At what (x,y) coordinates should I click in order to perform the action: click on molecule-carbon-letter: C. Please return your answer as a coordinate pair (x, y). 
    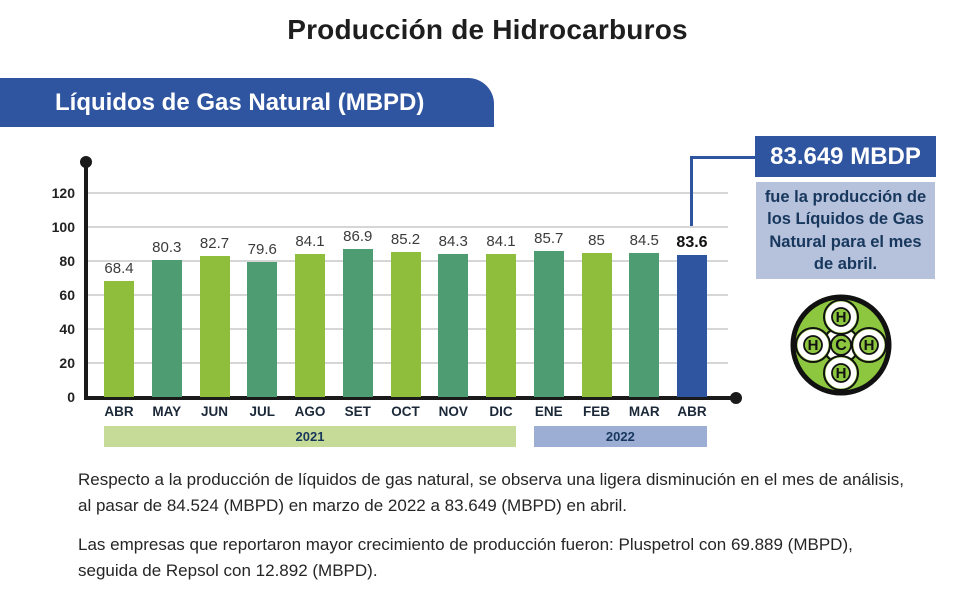
    Looking at the image, I should click on (841, 345).